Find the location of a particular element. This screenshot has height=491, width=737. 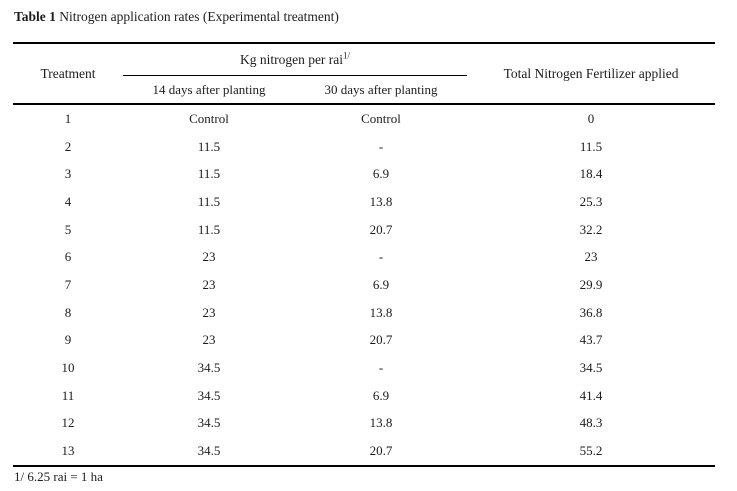

header-30-days: 30 days after planting is located at coordinates (381, 90).